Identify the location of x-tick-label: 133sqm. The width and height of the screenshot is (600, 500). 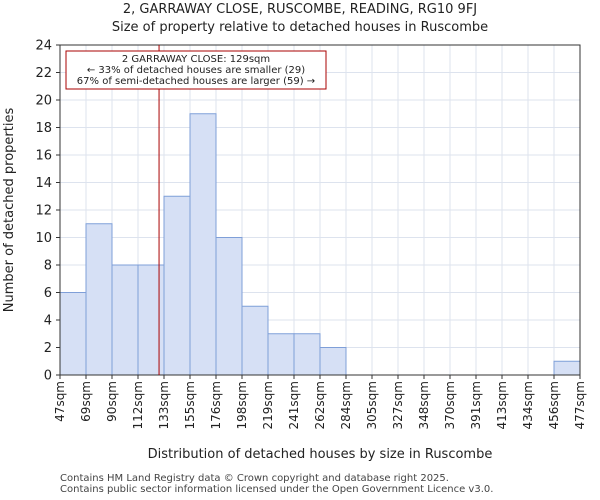
(164, 405).